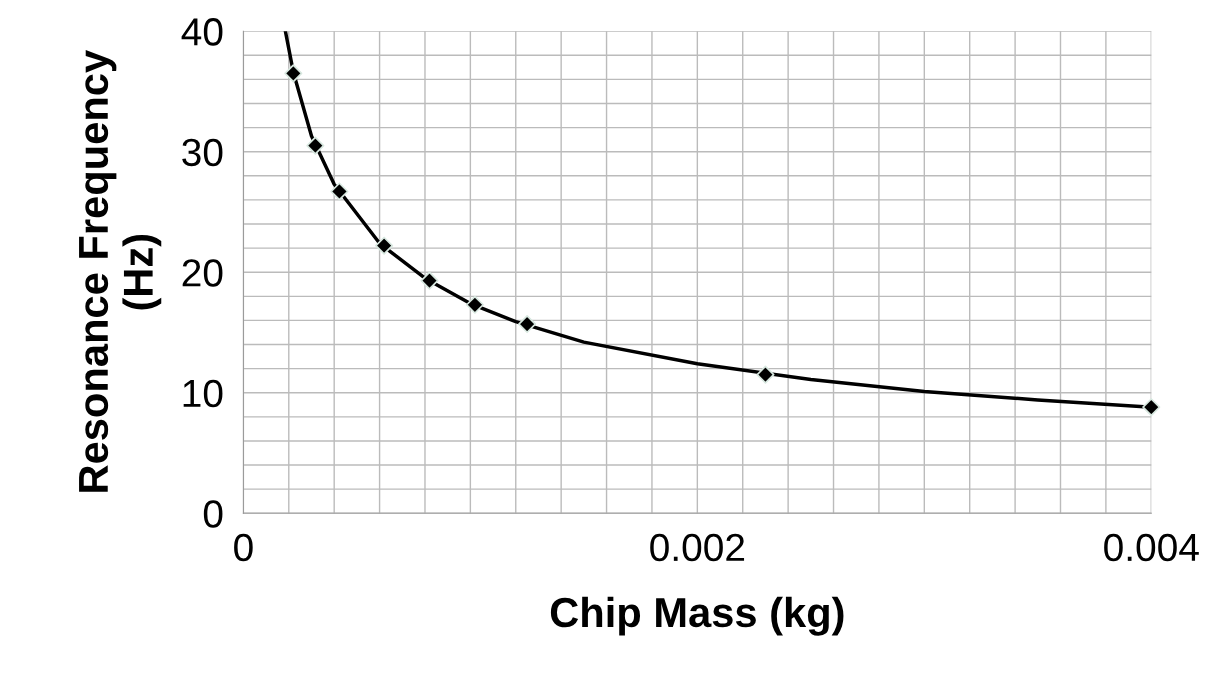  Describe the element at coordinates (202, 273) in the screenshot. I see `y-tick-label: 20` at that location.